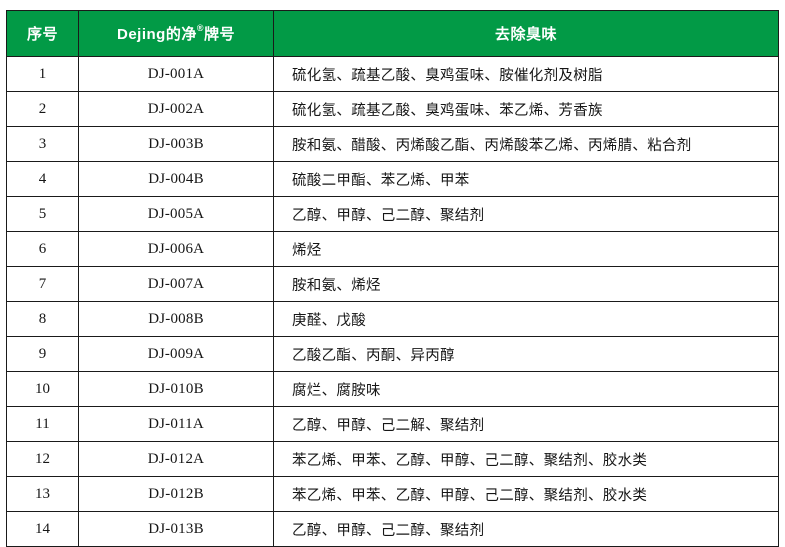 Image resolution: width=785 pixels, height=547 pixels. Describe the element at coordinates (526, 74) in the screenshot. I see `cell-odor-description: 硫化氢、疏基乙酸、臭鸡蛋味、胺催化剂及树脂` at that location.